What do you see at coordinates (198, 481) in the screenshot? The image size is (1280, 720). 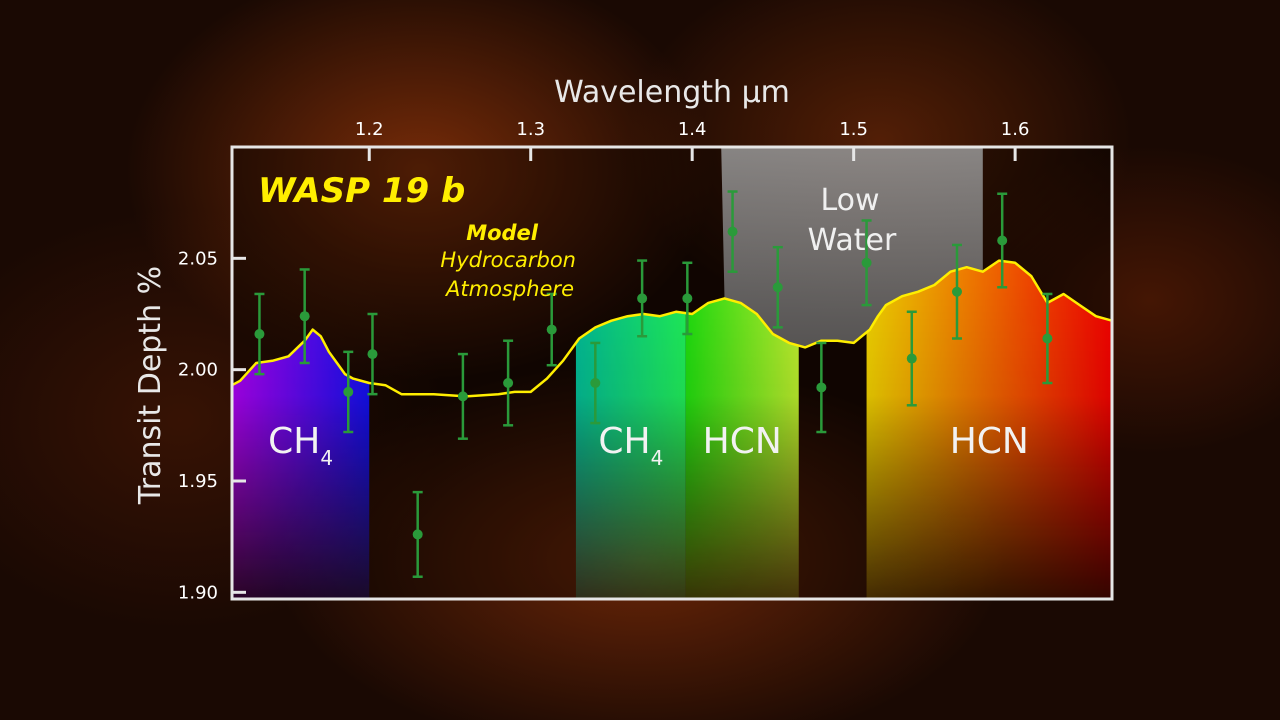 I see `y-tick-label: 1.95` at bounding box center [198, 481].